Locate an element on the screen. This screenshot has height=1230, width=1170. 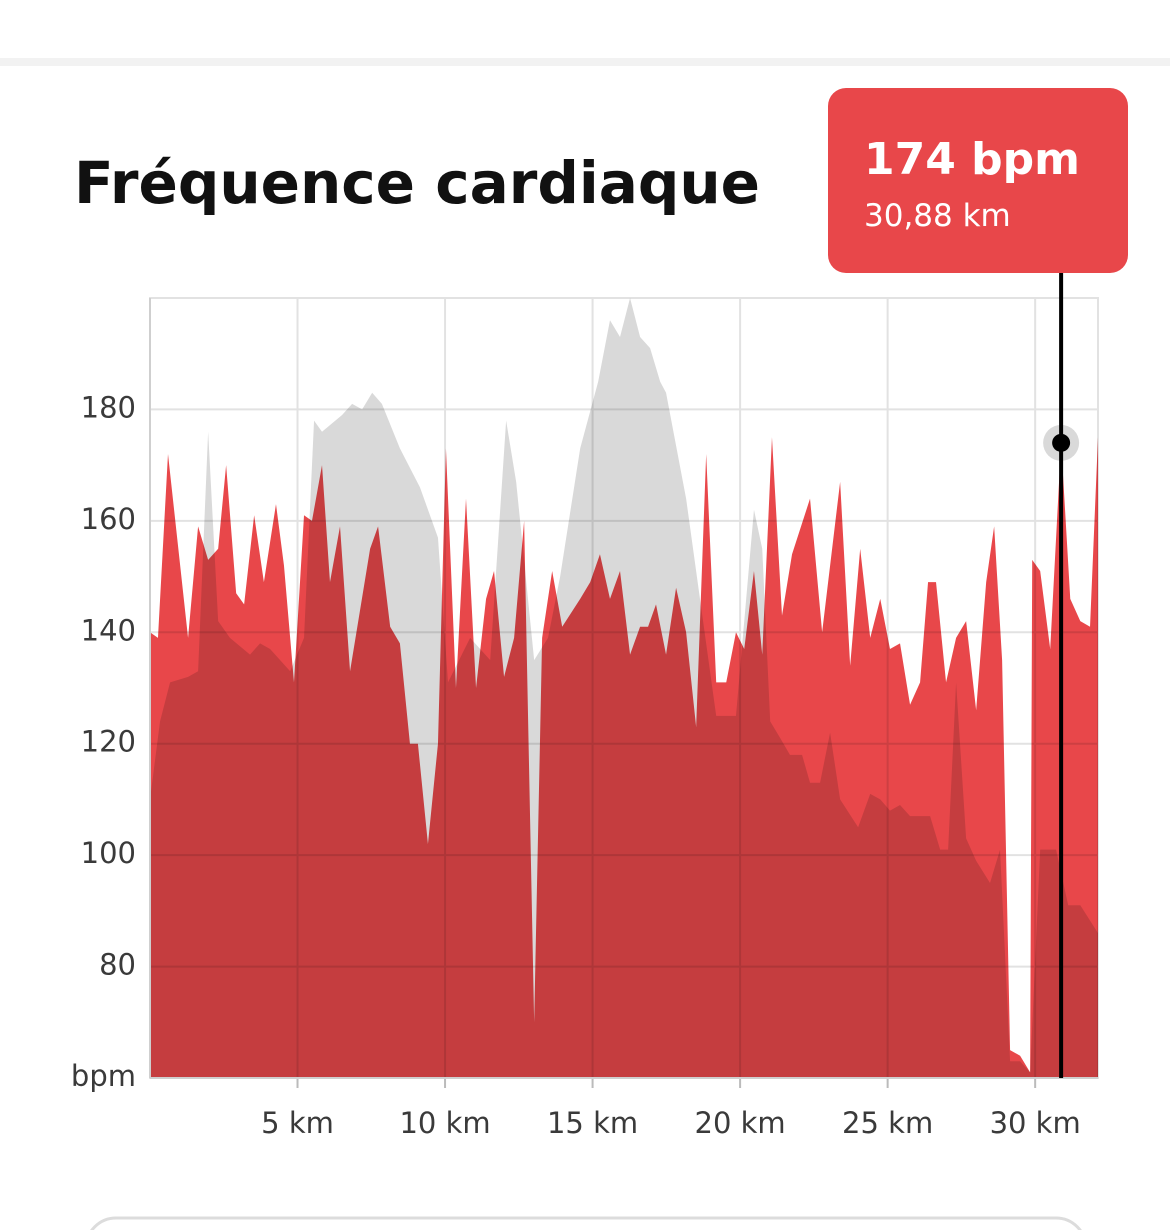
x-tick-label: 10 km is located at coordinates (444, 1123).